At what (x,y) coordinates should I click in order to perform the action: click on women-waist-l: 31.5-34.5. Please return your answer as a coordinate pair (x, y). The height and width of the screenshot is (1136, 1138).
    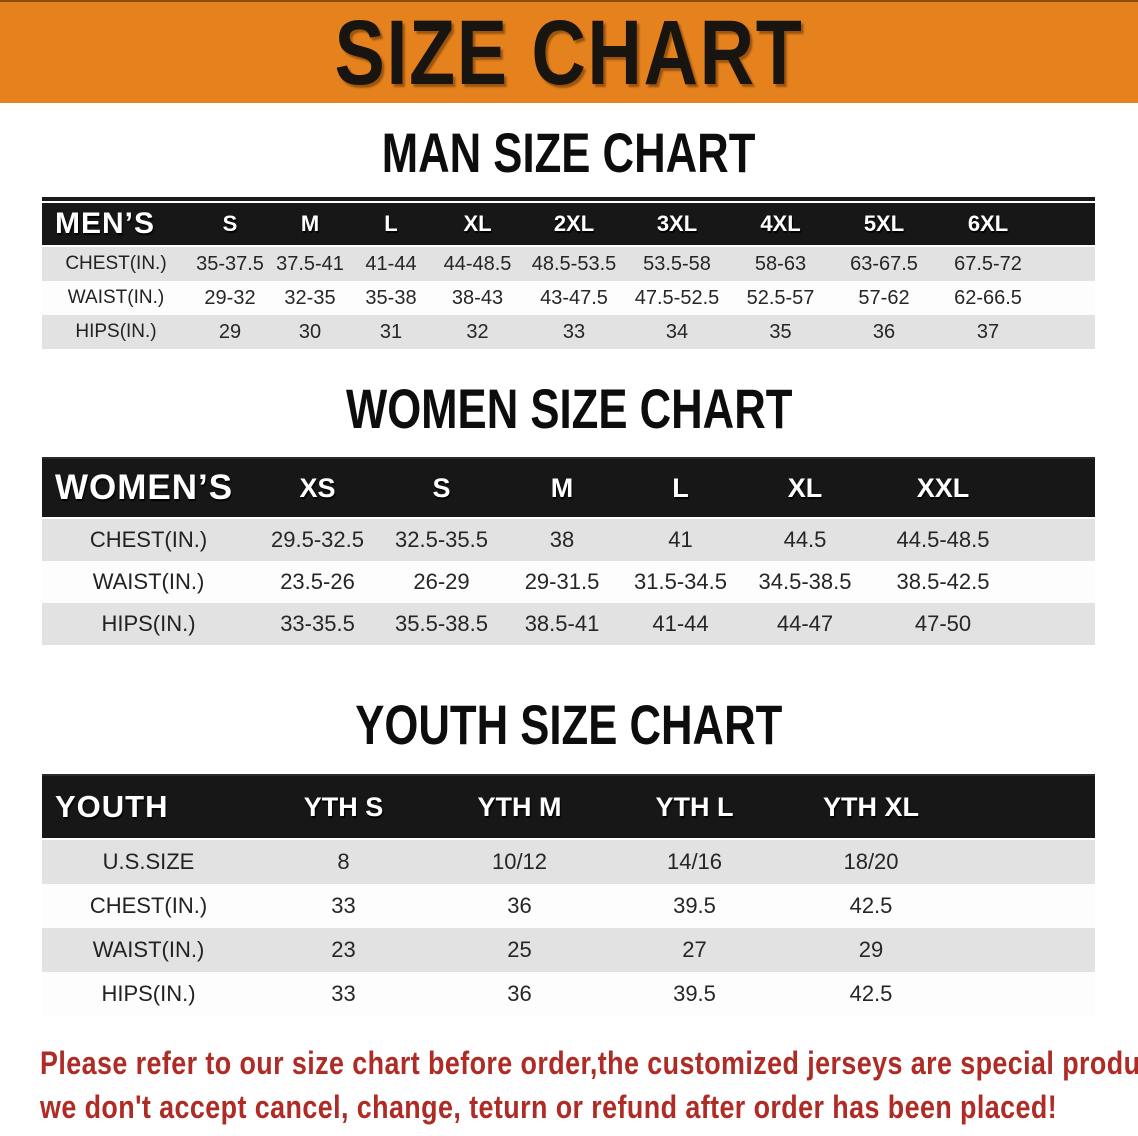
    Looking at the image, I should click on (680, 582).